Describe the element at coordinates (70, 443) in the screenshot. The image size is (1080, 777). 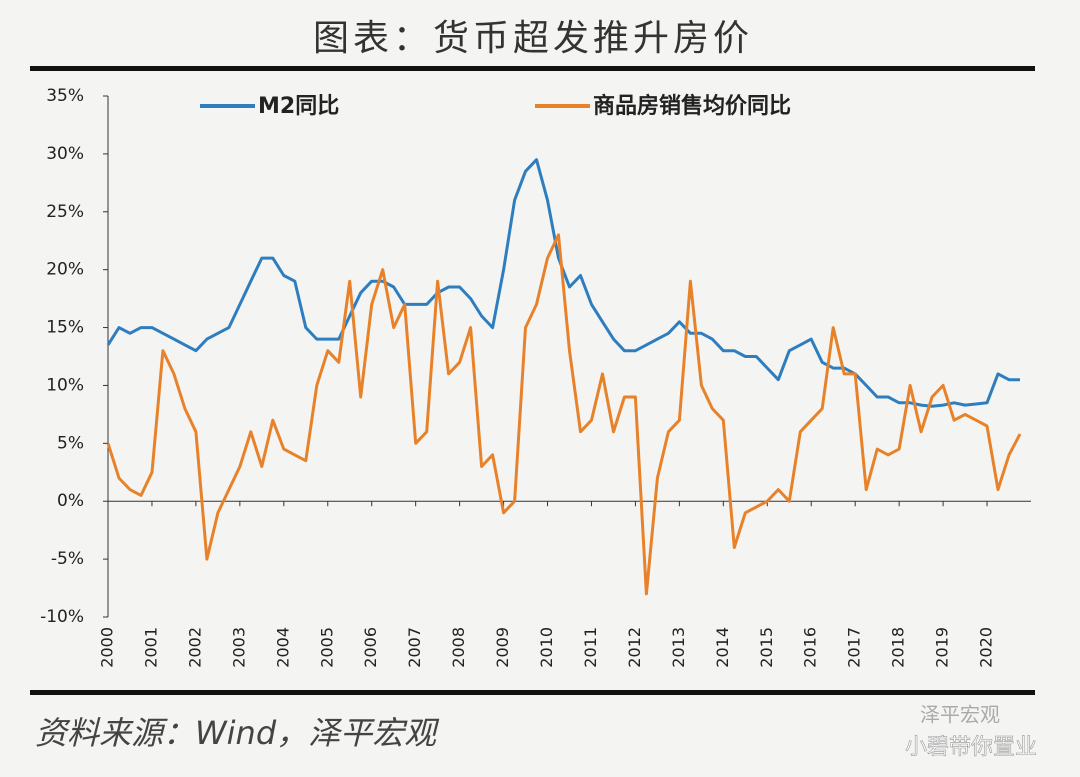
I see `y-tick-label: 5%` at that location.